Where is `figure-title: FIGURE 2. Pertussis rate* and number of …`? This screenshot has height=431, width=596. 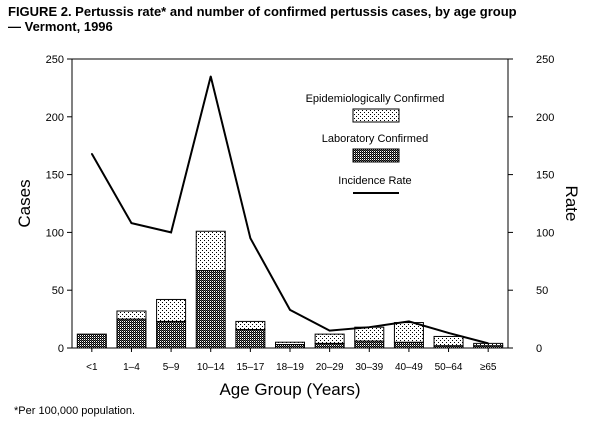
figure-title: FIGURE 2. Pertussis rate* and number of … is located at coordinates (262, 19).